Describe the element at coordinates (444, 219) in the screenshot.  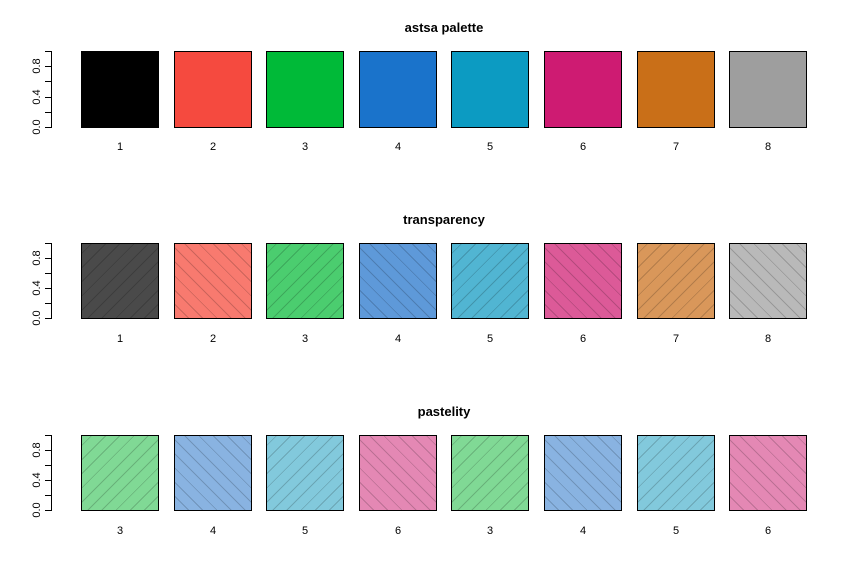
I see `panel-title: transparency` at that location.